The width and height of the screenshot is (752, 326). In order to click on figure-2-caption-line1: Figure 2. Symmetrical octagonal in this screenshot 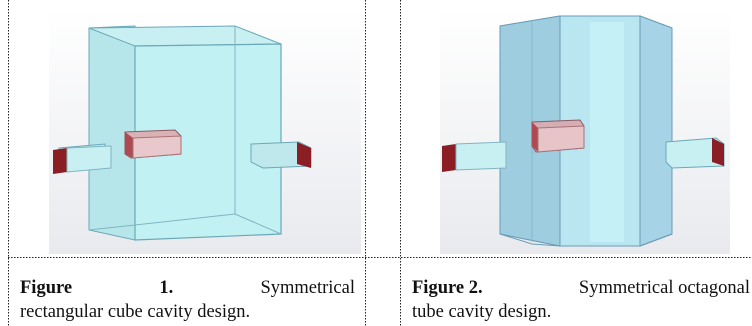, I will do `click(581, 288)`.